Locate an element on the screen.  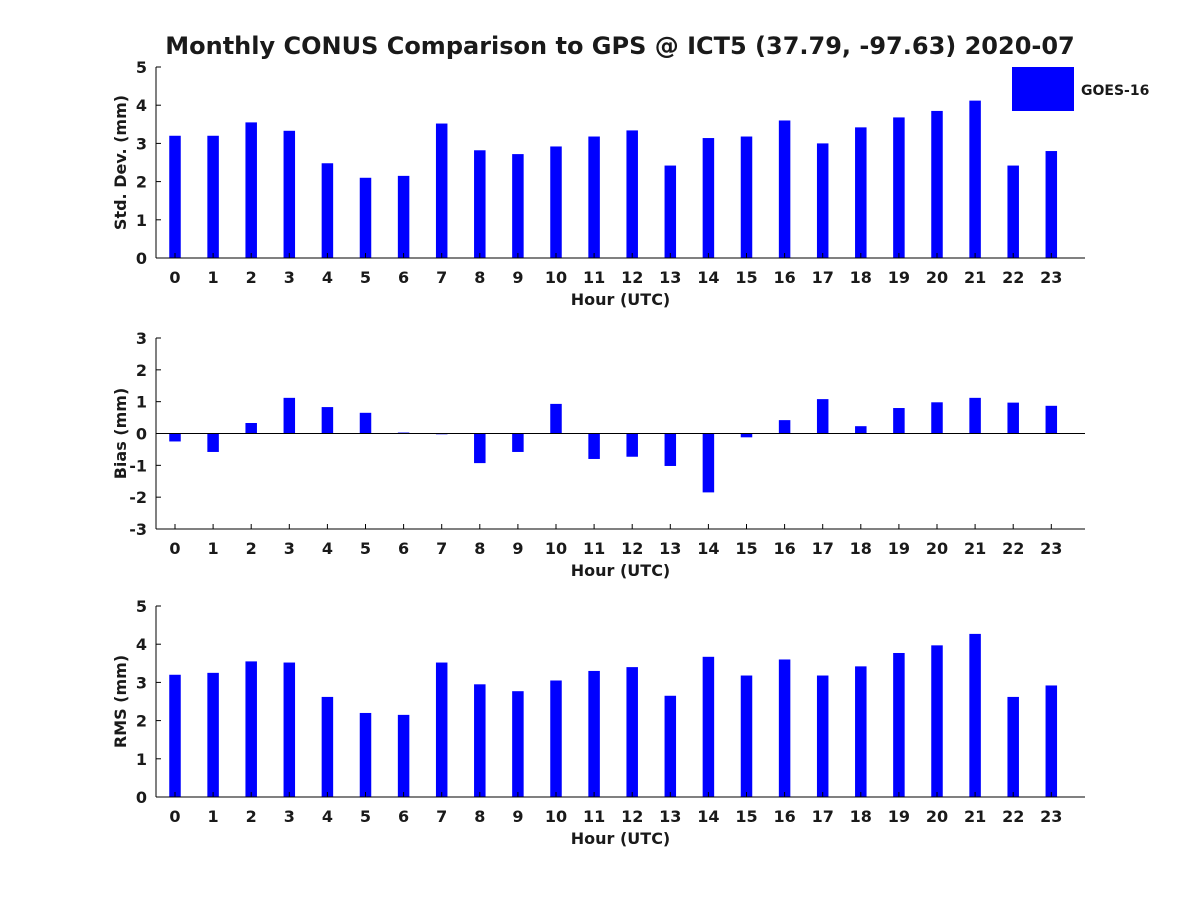
x-tick-label: 1 is located at coordinates (213, 548).